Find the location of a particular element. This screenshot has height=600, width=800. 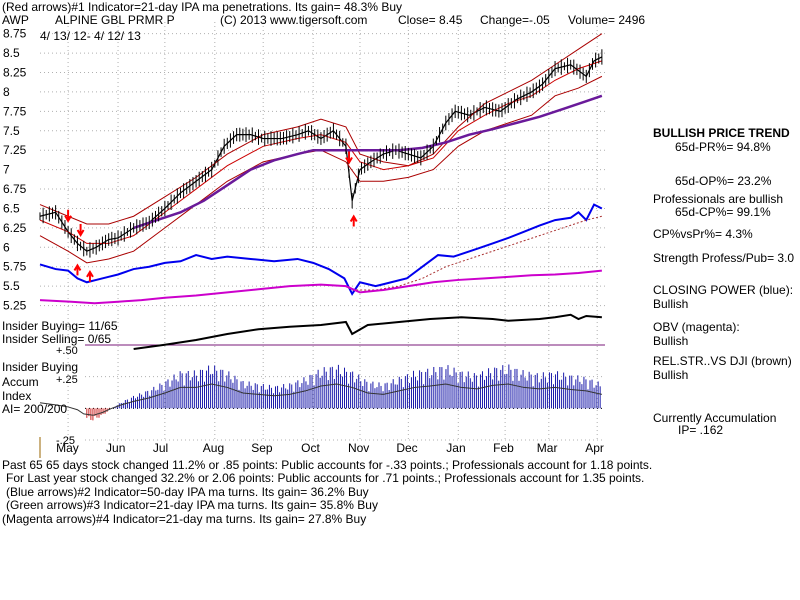

series-rel-strength-vs-dji-brown- is located at coordinates (477, 253).